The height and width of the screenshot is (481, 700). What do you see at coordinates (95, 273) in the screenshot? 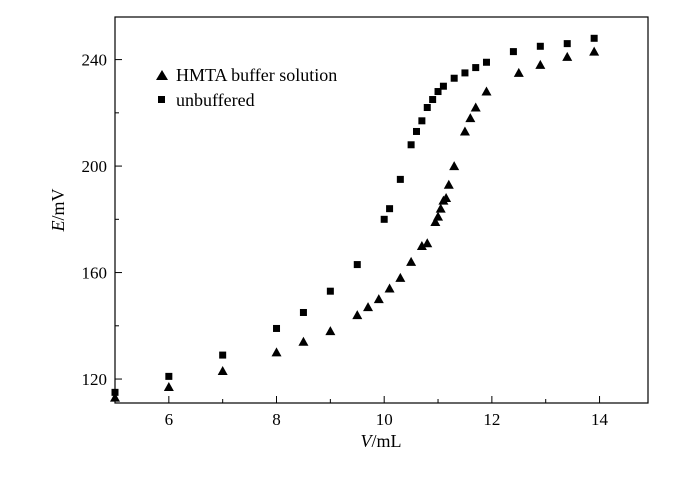
I see `y-tick-label: 160` at bounding box center [95, 273].